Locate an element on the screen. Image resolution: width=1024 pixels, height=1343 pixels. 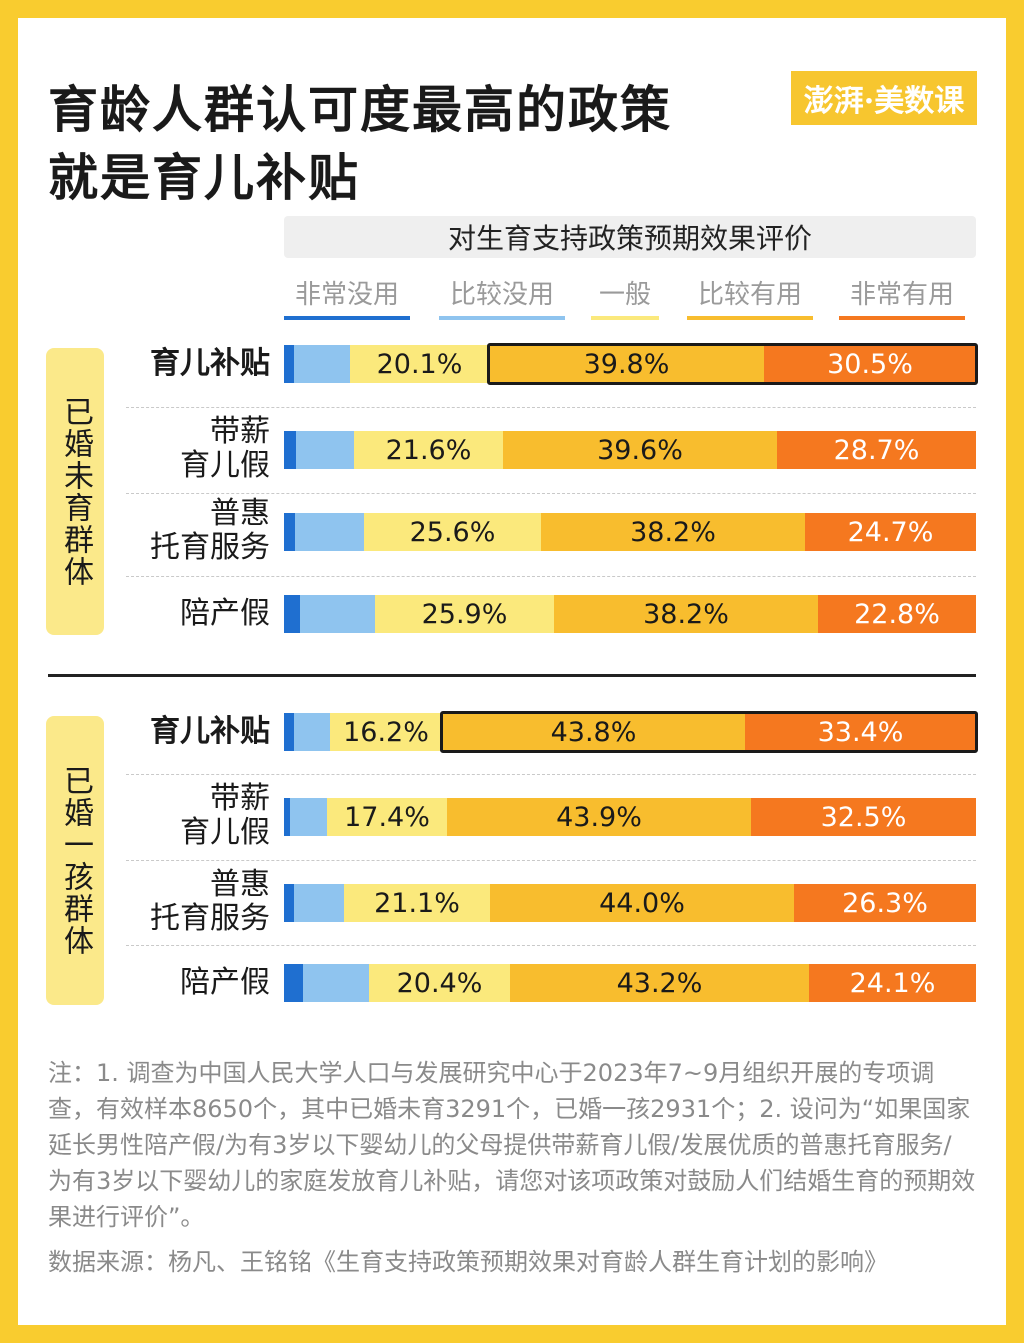
data-label: 20.4% is located at coordinates (439, 983).